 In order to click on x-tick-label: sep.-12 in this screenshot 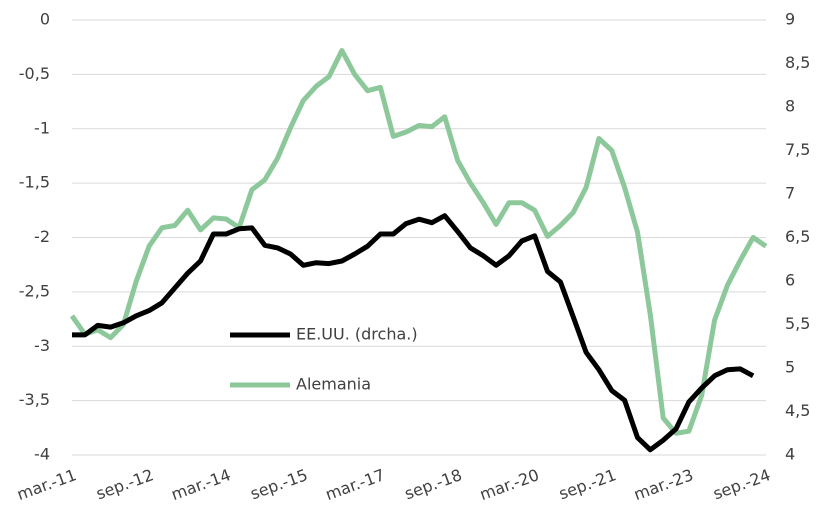, I will do `click(125, 484)`.